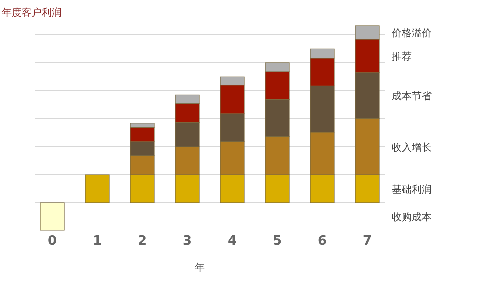  I want to click on series-label: 成本节省, so click(412, 96).